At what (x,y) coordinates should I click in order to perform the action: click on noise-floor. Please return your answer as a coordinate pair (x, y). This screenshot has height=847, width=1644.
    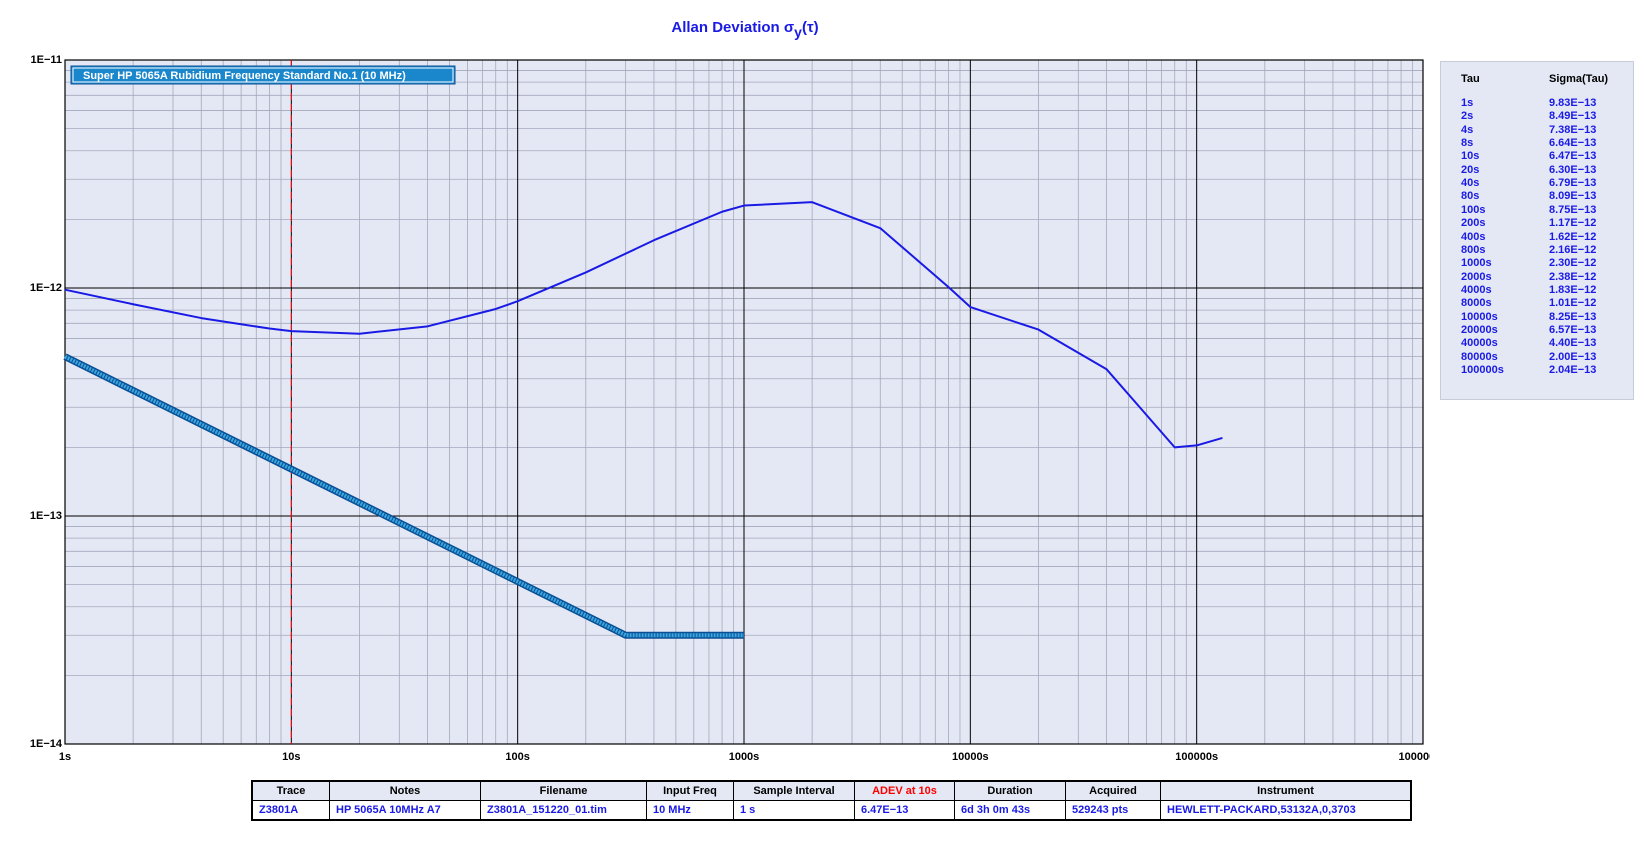
    Looking at the image, I should click on (404, 496).